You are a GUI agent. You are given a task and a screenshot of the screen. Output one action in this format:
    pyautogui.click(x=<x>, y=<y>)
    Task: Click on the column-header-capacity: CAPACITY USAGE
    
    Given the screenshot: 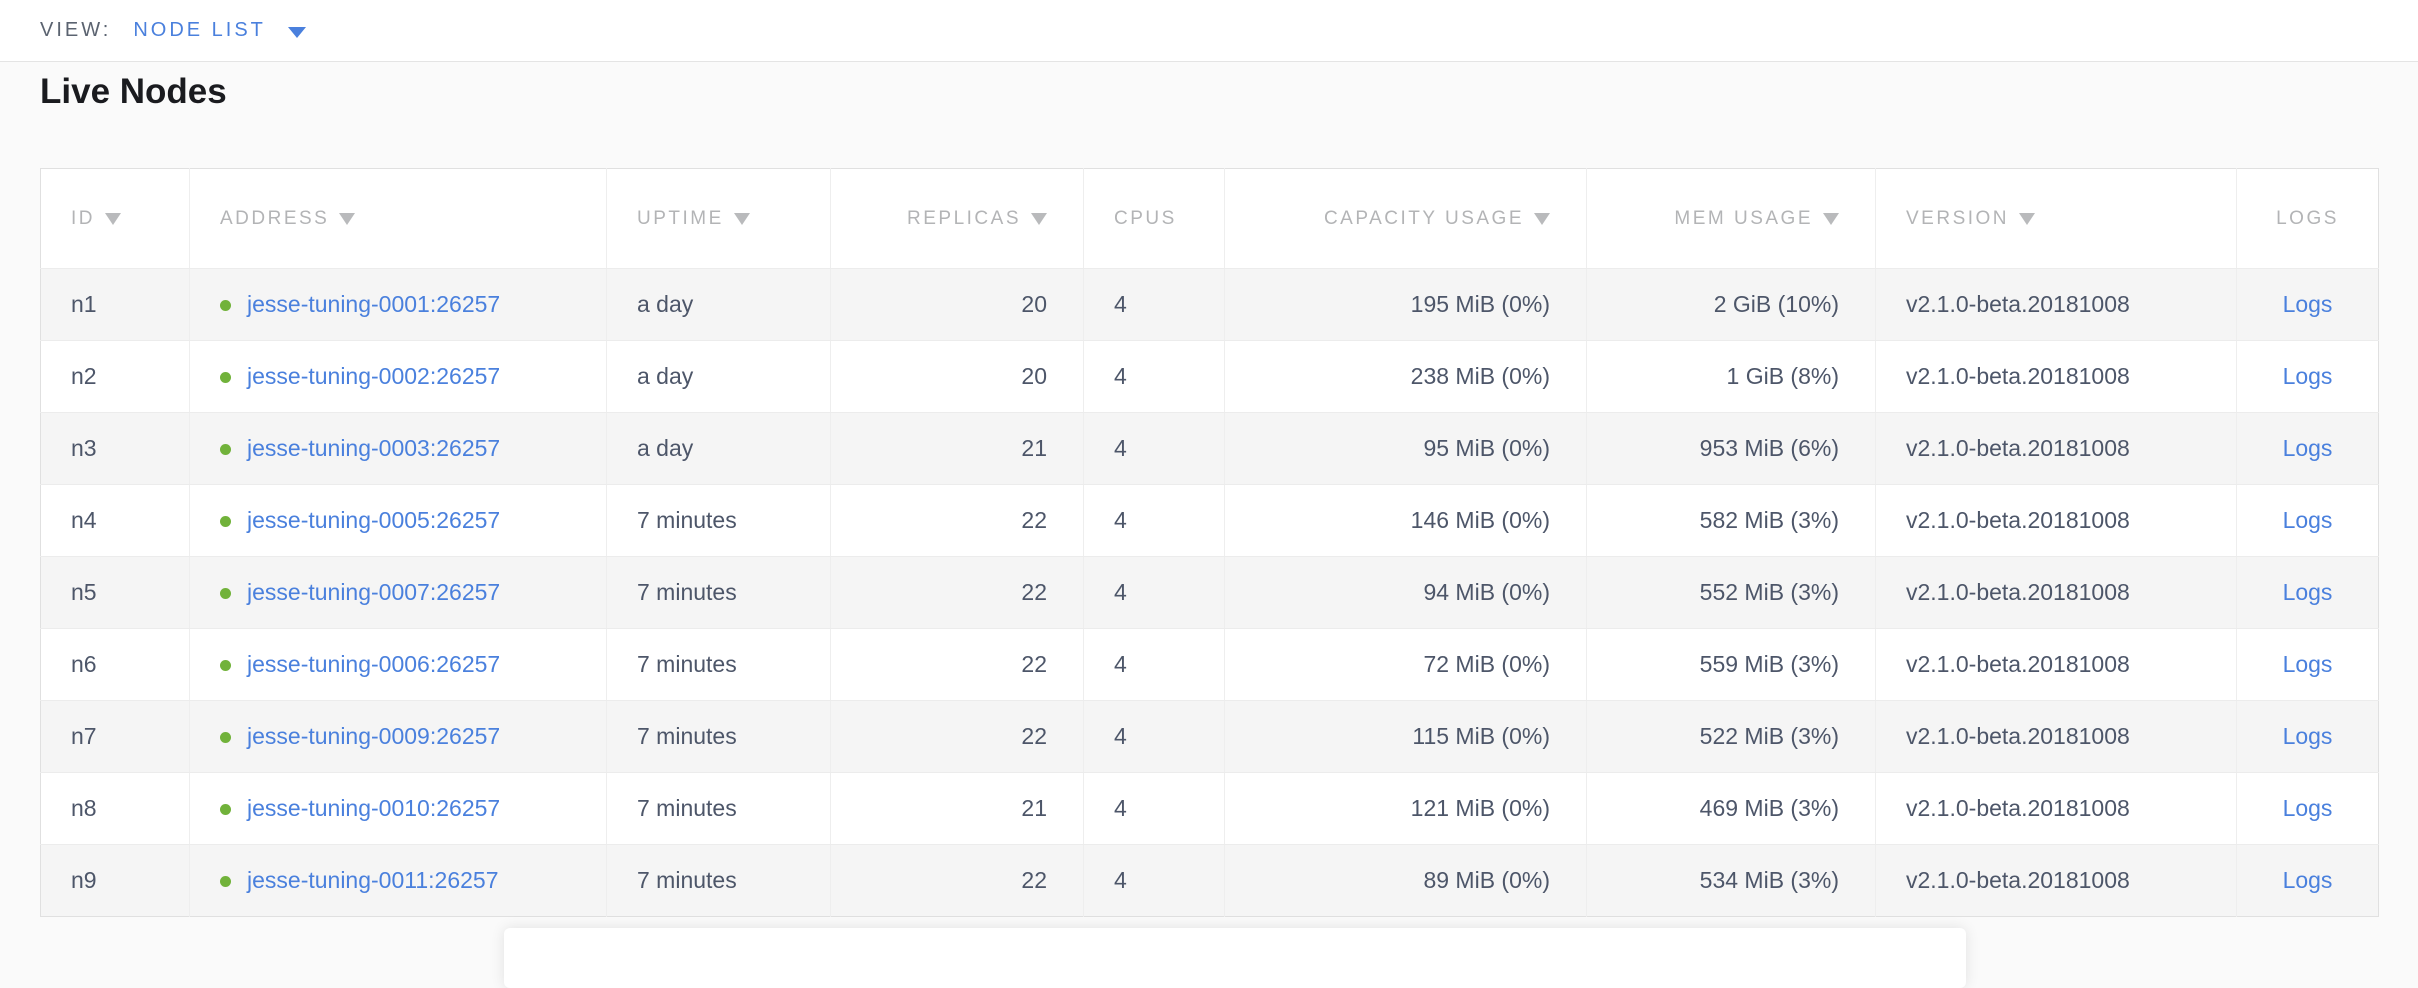 What is the action you would take?
    pyautogui.click(x=1405, y=218)
    